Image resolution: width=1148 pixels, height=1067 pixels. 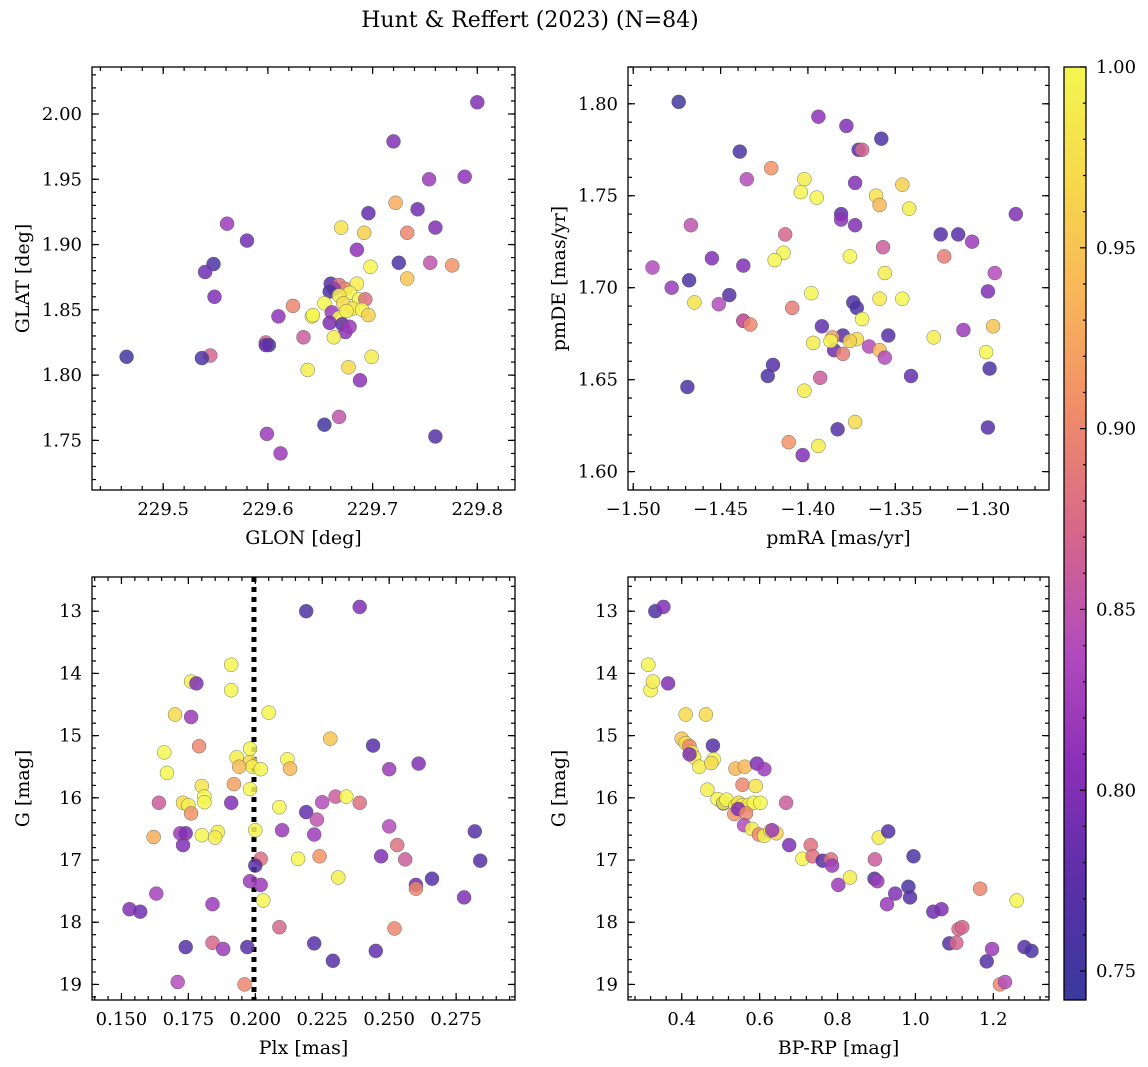 What do you see at coordinates (303, 278) in the screenshot?
I see `axes-frame` at bounding box center [303, 278].